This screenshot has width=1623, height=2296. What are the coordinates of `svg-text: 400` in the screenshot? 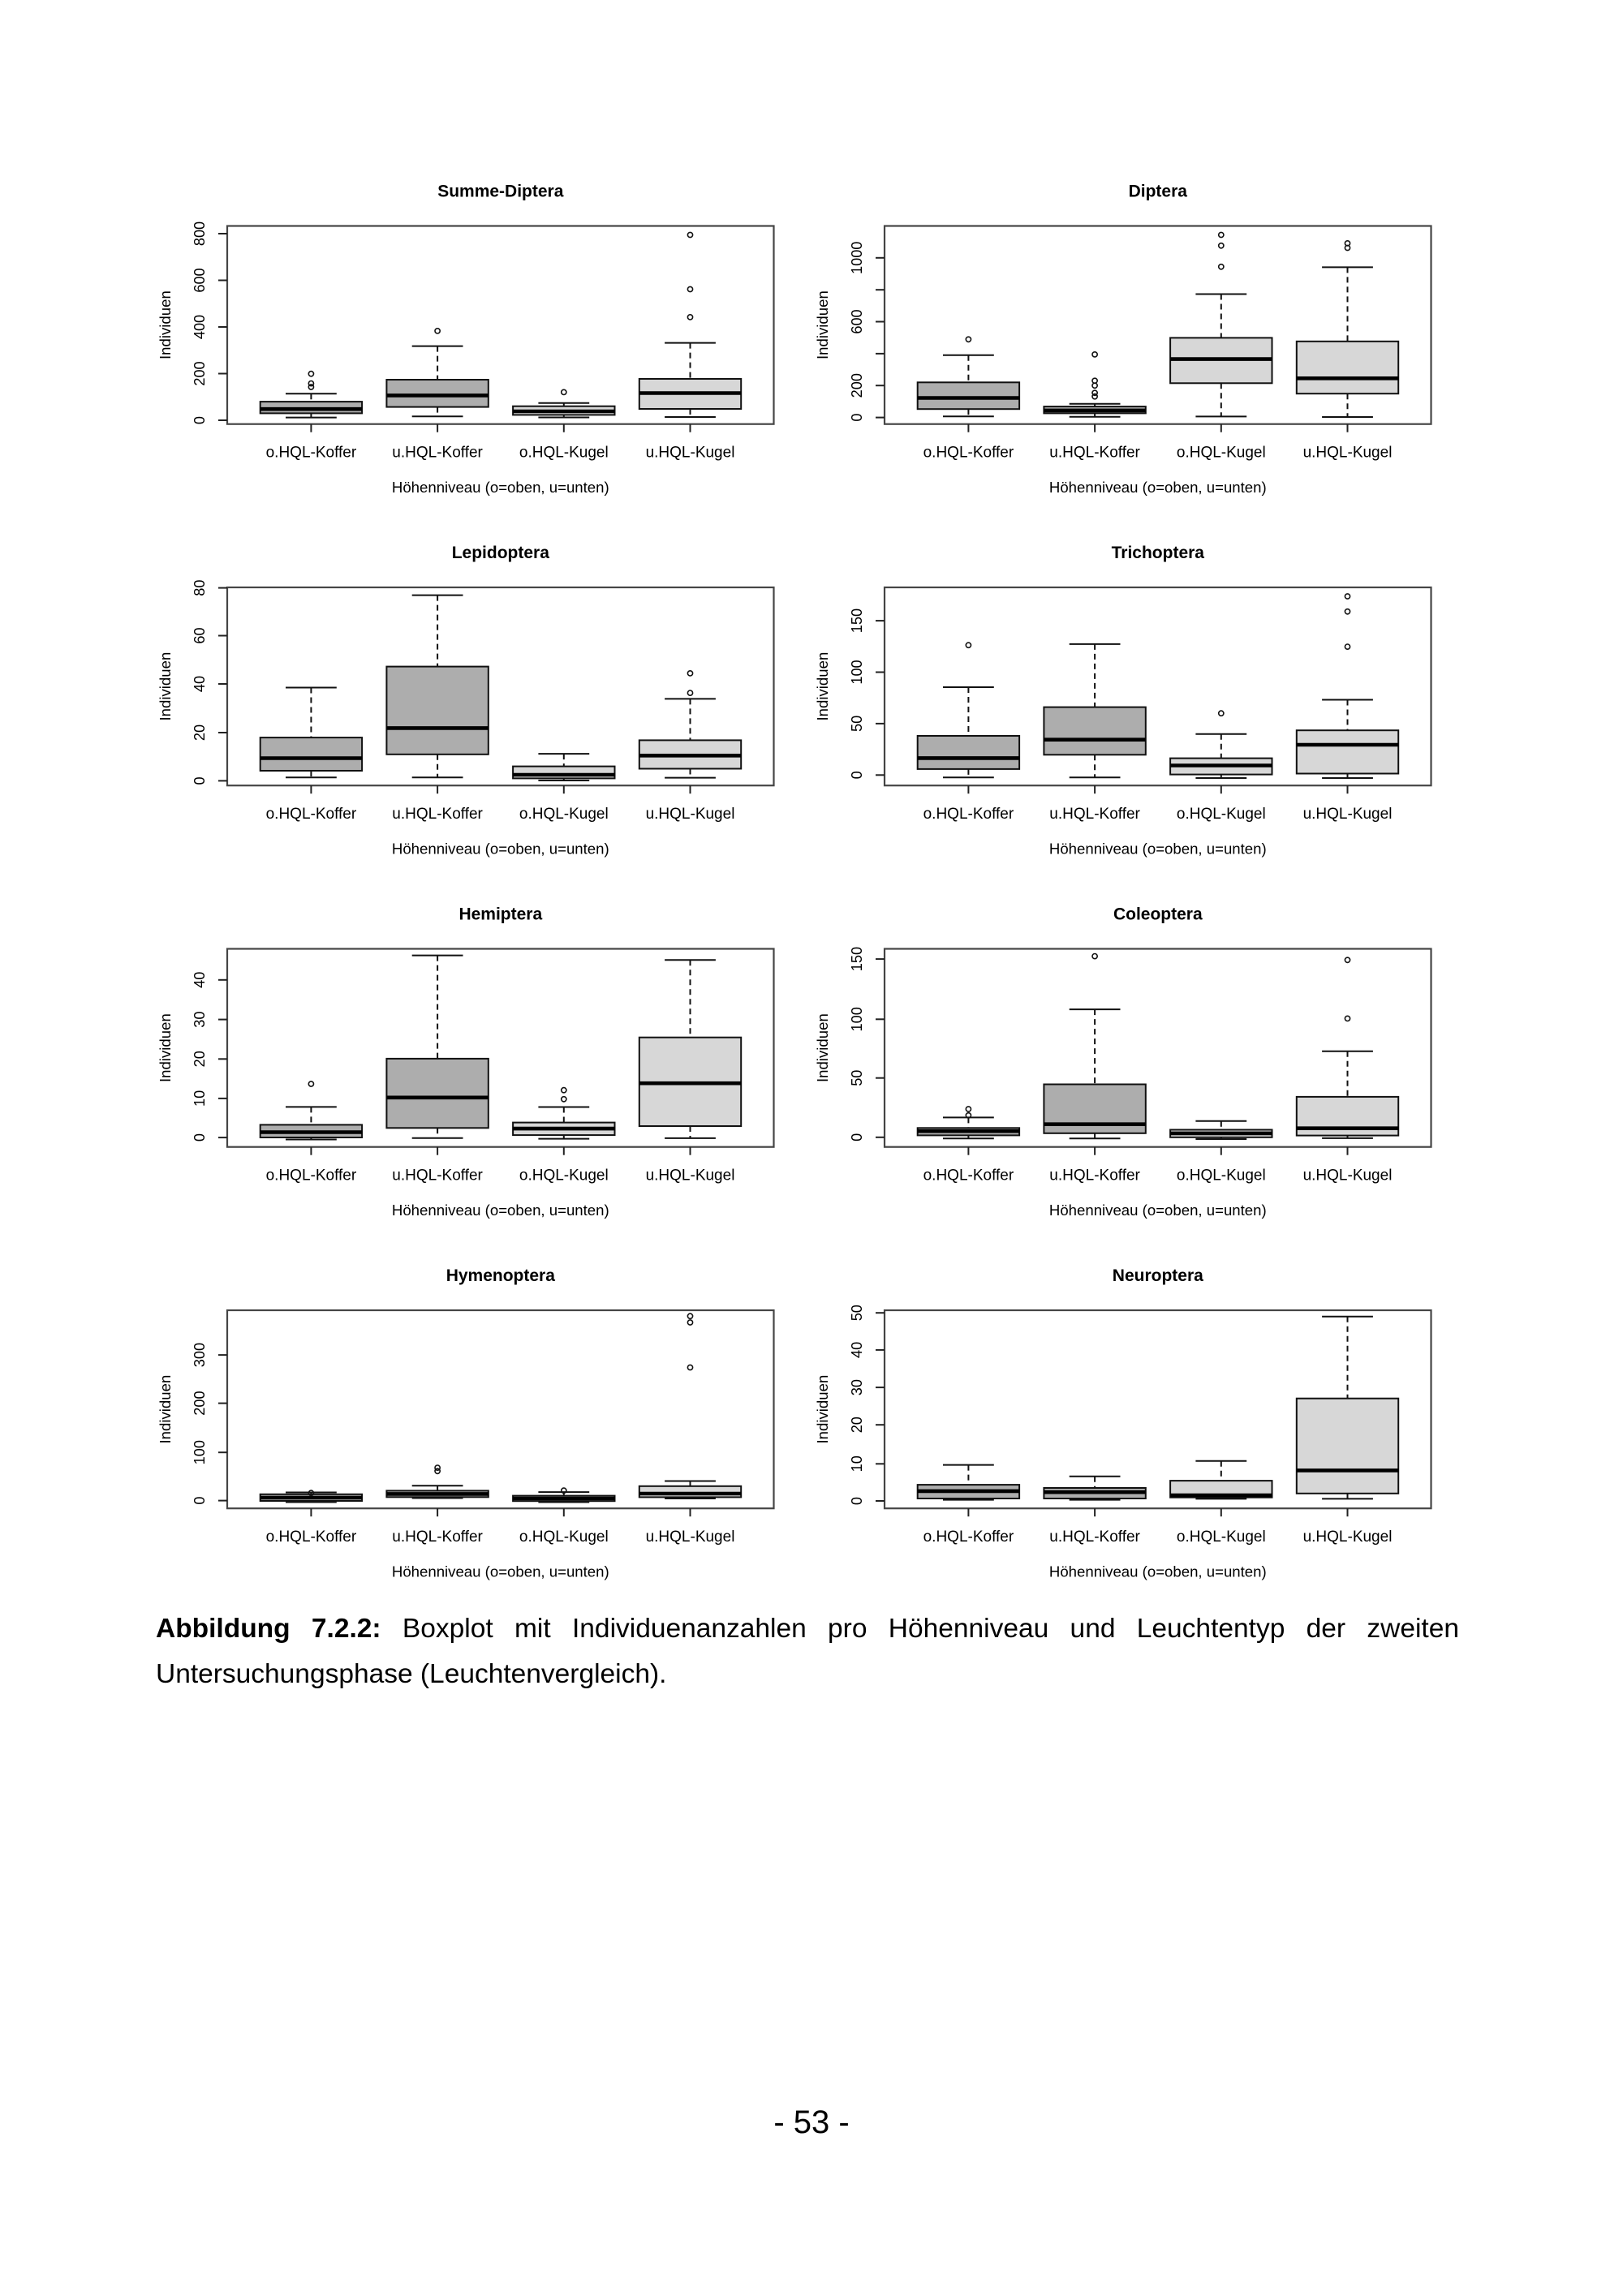 It's located at (200, 327).